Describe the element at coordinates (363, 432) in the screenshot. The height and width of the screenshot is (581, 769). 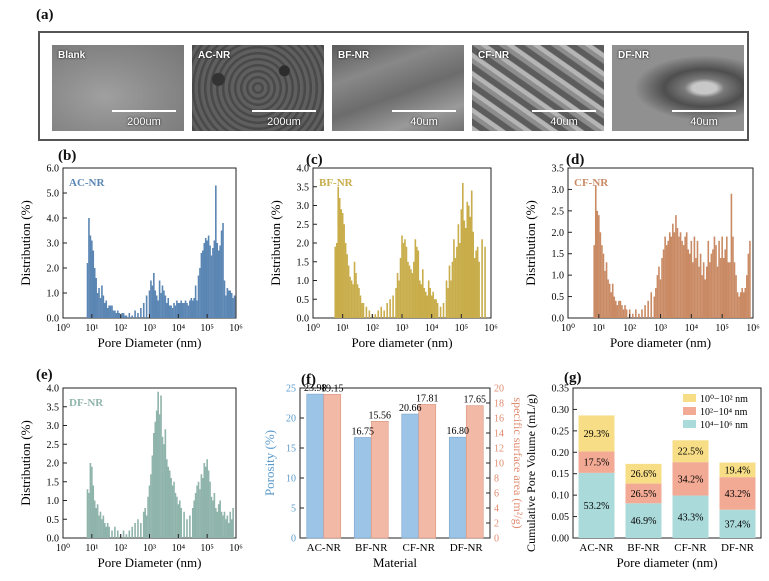
I see `data-label: 16.75` at that location.